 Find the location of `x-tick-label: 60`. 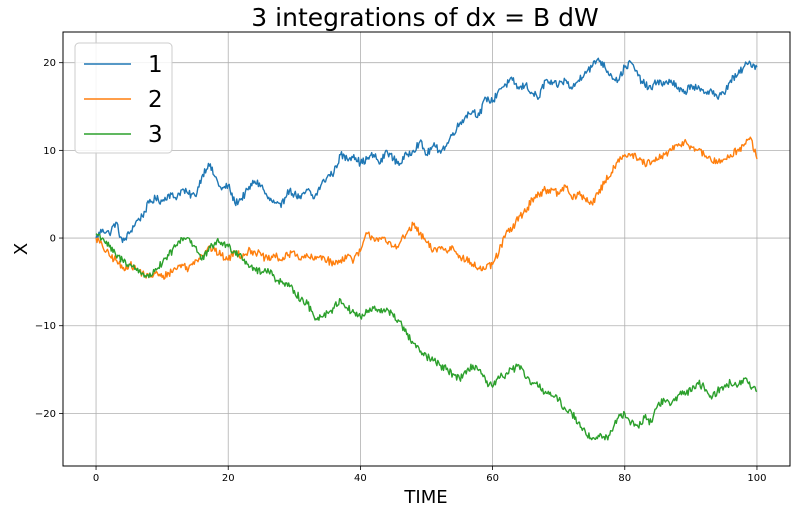

x-tick-label: 60 is located at coordinates (492, 478).